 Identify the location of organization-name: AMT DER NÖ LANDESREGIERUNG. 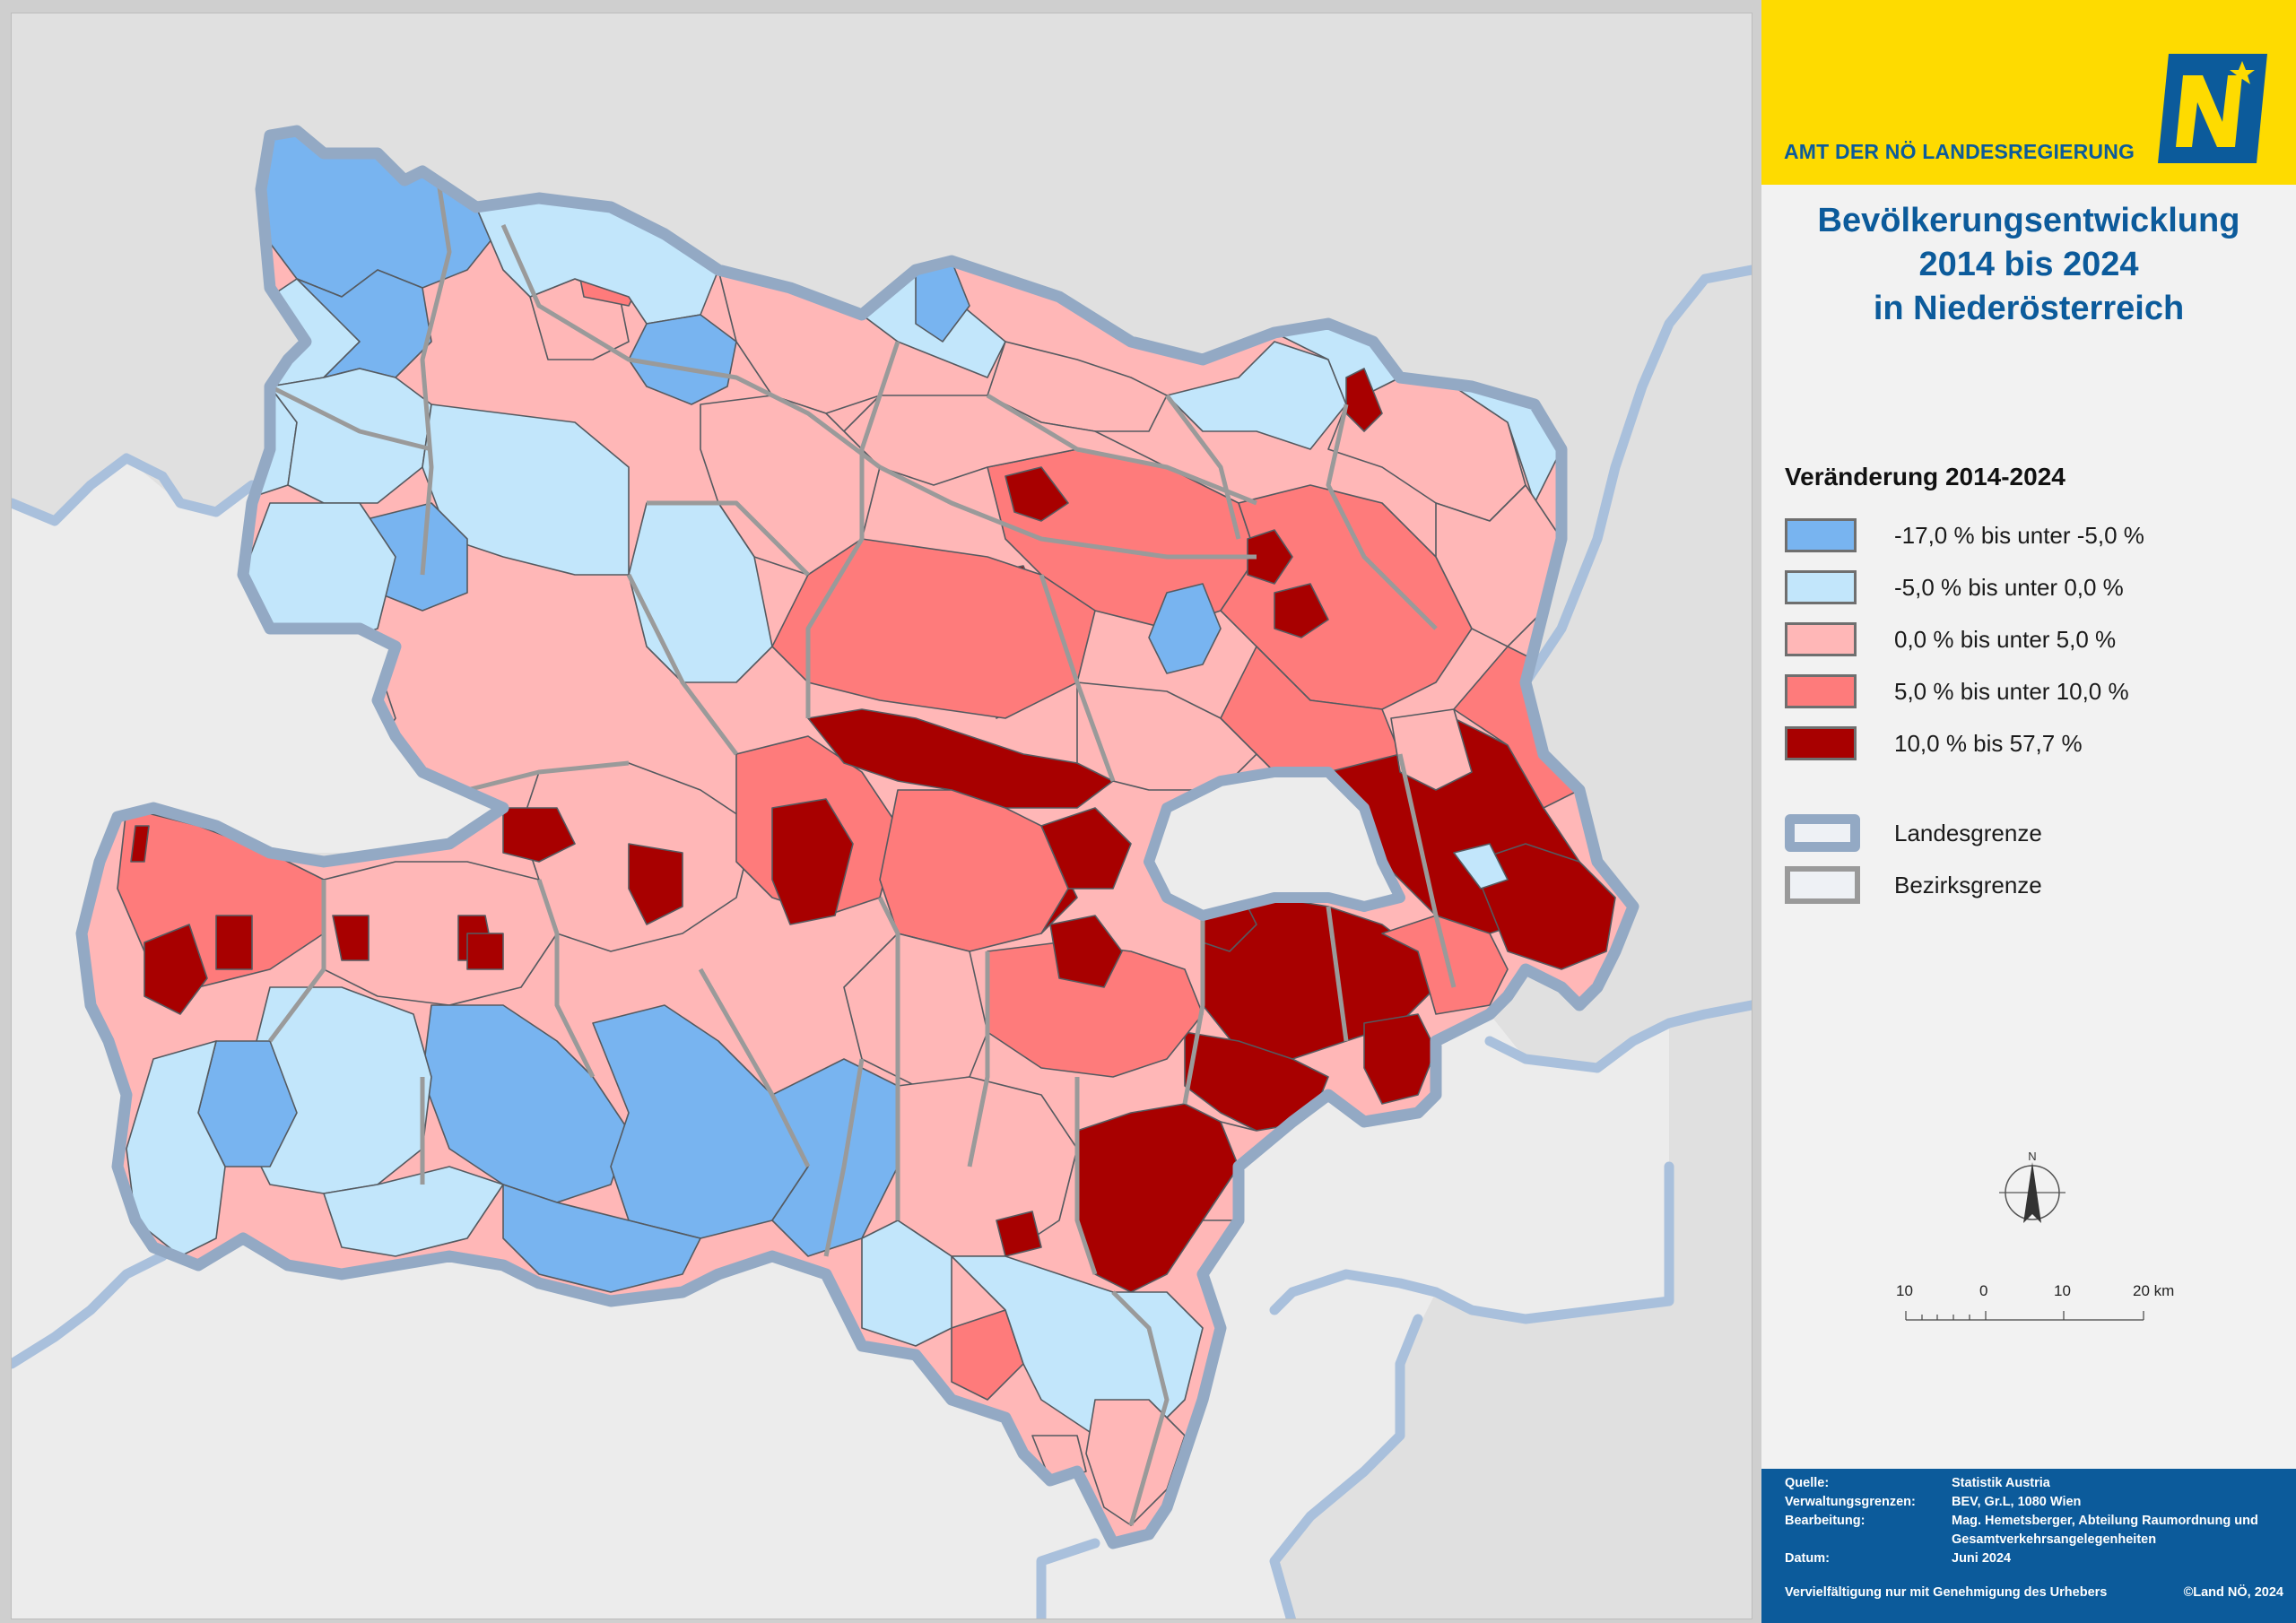
(1959, 151).